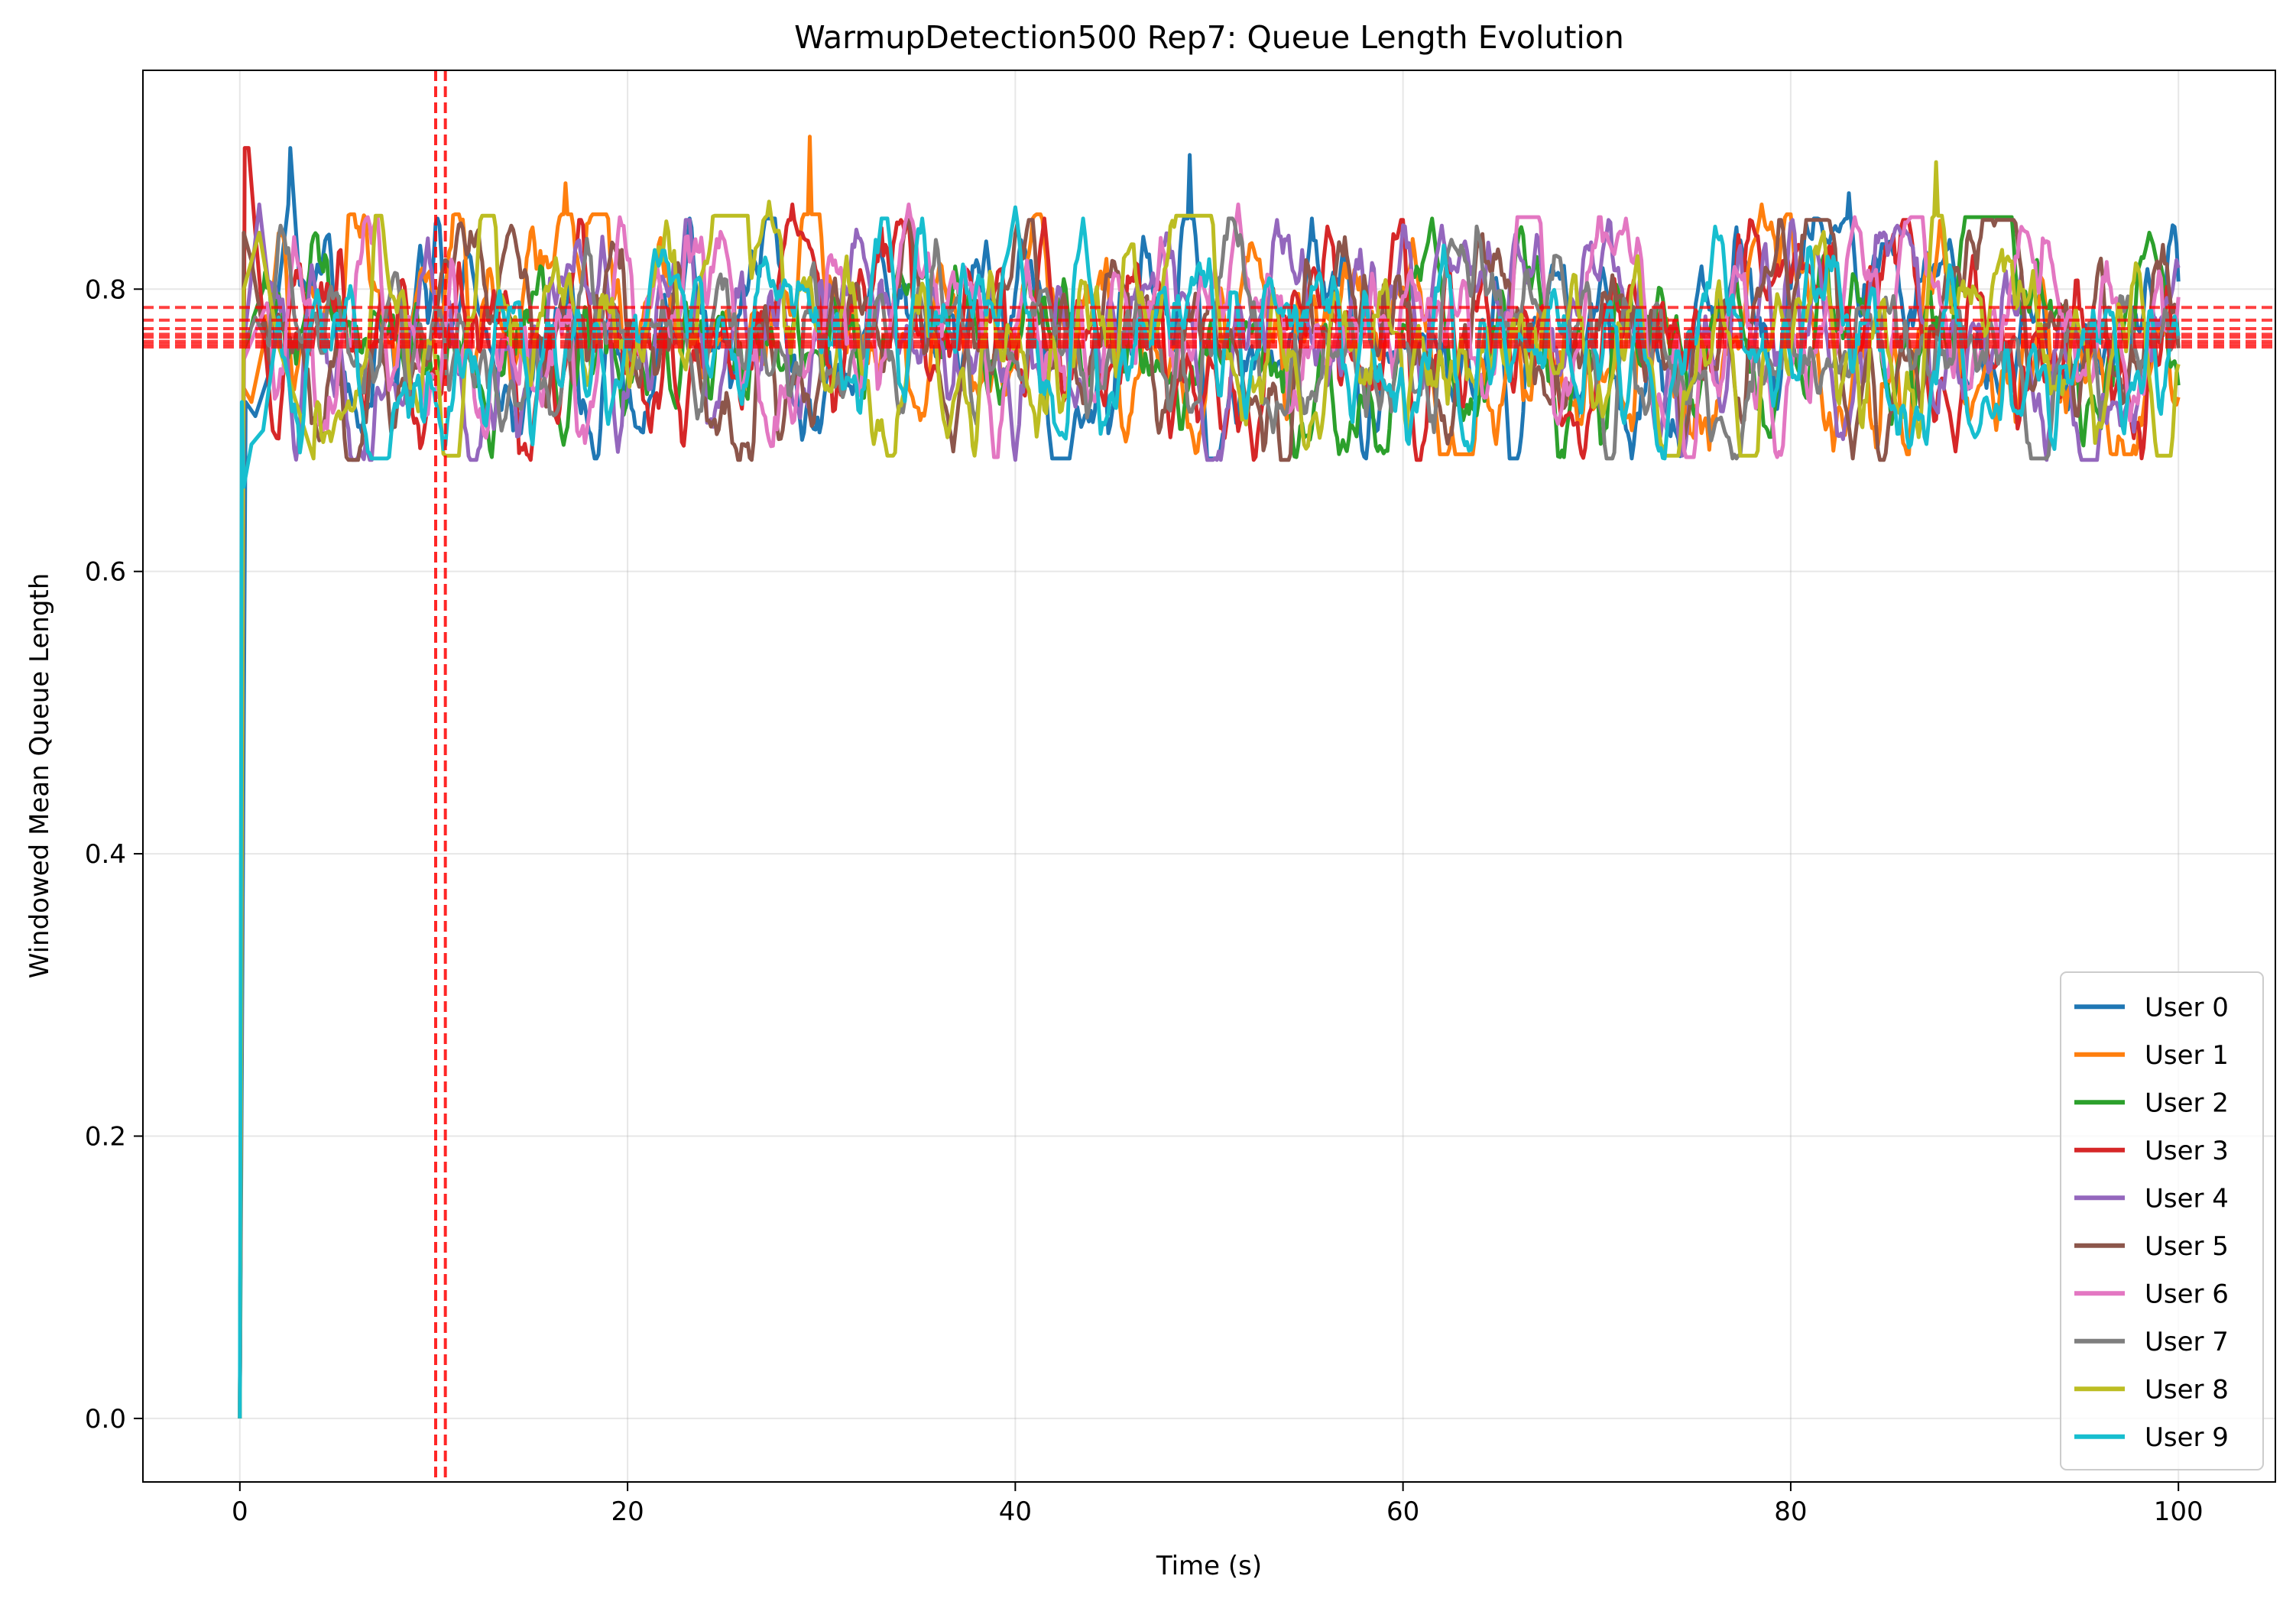 The width and height of the screenshot is (2296, 1605). Describe the element at coordinates (627, 1511) in the screenshot. I see `x-tick-label: 20` at that location.